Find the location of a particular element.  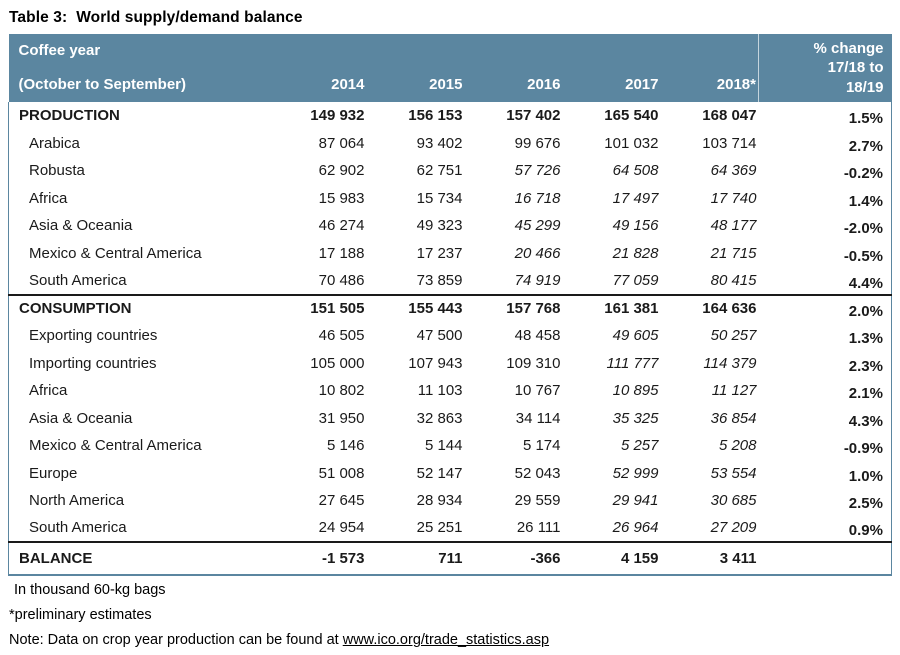

value-cell: 5 208 is located at coordinates (737, 446).